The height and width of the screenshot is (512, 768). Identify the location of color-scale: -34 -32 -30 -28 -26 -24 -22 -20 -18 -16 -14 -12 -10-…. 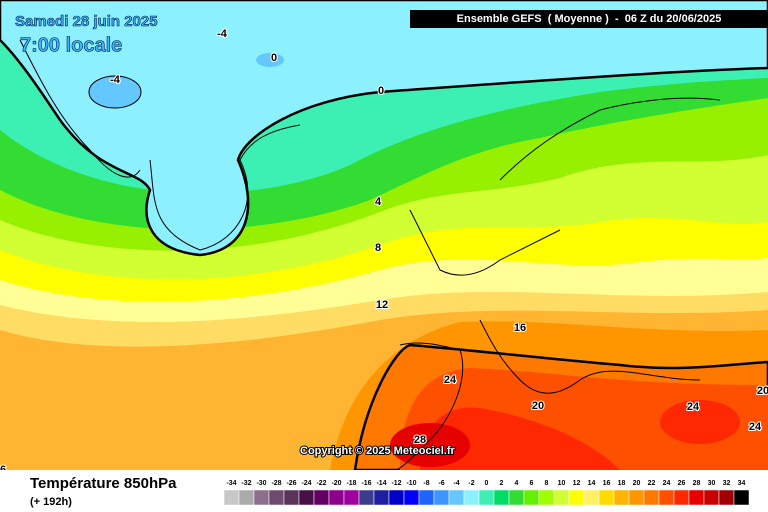
(486, 493).